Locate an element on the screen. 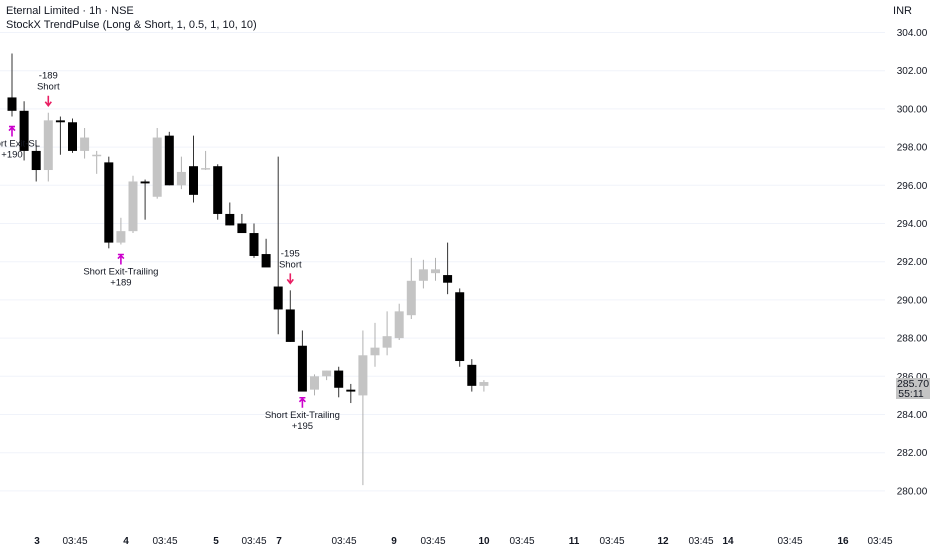 The width and height of the screenshot is (932, 550). time-tick-label: 4 is located at coordinates (126, 541).